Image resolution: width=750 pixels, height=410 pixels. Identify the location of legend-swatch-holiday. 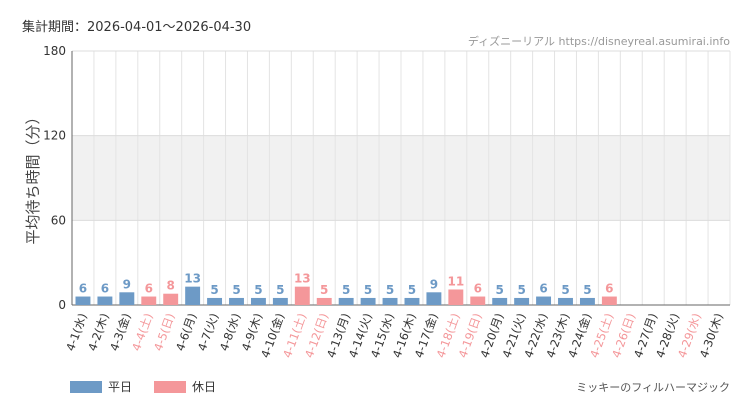
(170, 386).